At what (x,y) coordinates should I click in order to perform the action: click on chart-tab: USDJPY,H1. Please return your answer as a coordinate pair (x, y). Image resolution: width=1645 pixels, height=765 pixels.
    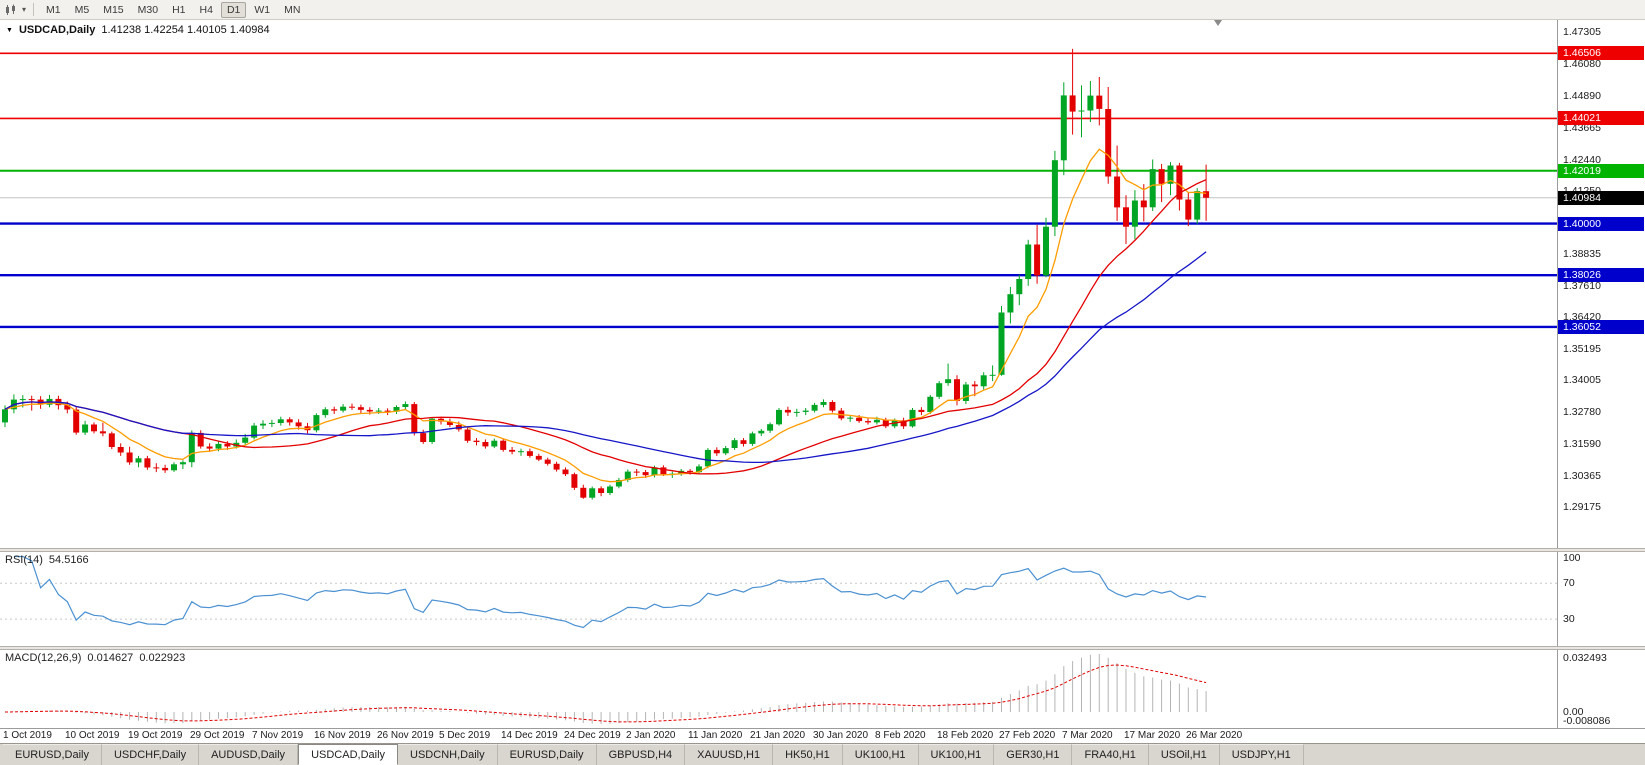
    Looking at the image, I should click on (1261, 754).